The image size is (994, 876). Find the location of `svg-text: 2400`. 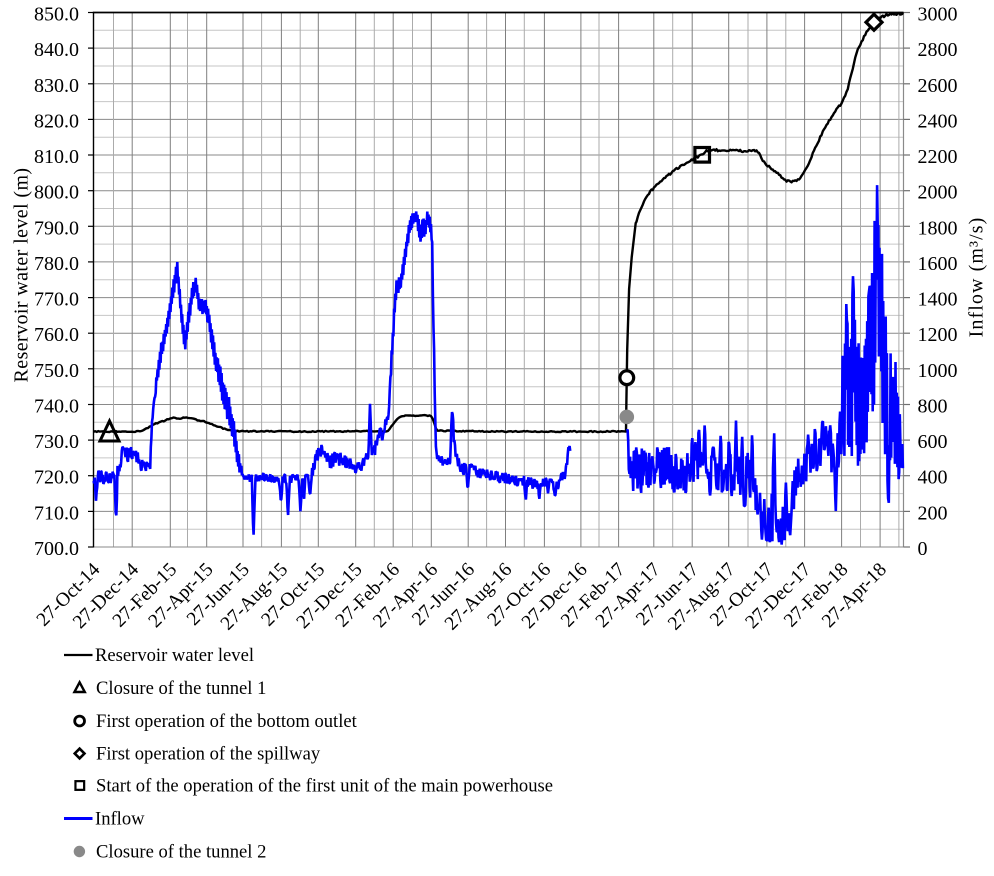

svg-text: 2400 is located at coordinates (938, 121).